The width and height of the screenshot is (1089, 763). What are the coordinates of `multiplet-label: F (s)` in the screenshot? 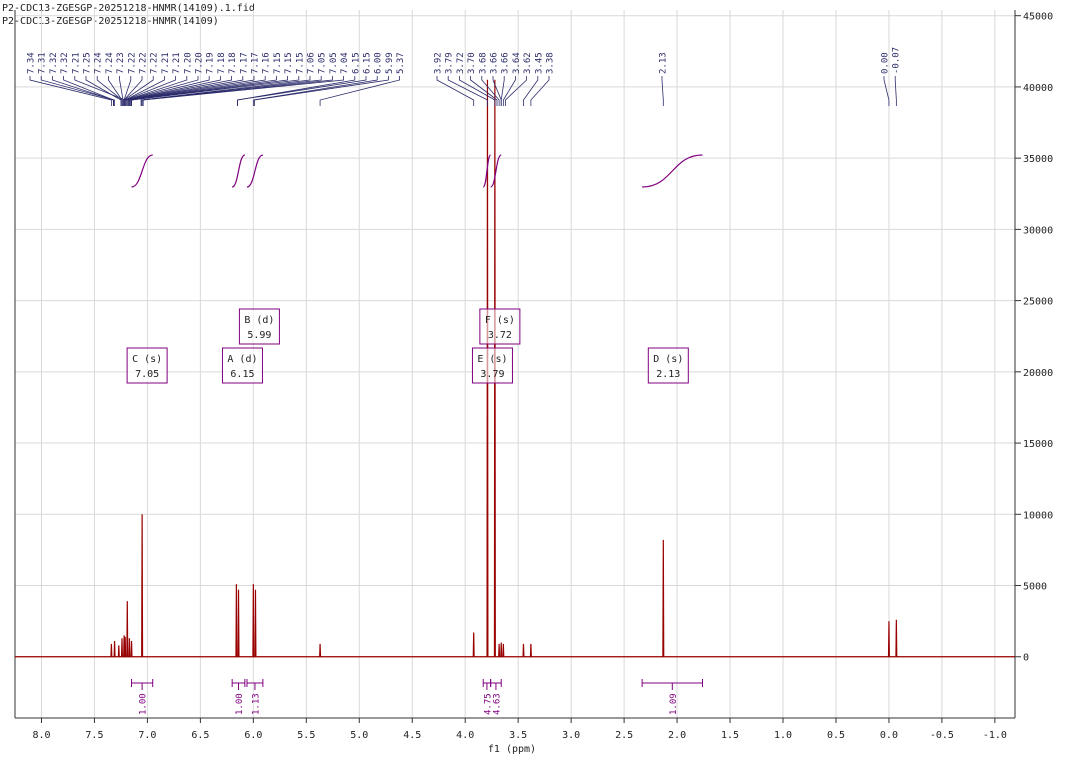 It's located at (500, 320).